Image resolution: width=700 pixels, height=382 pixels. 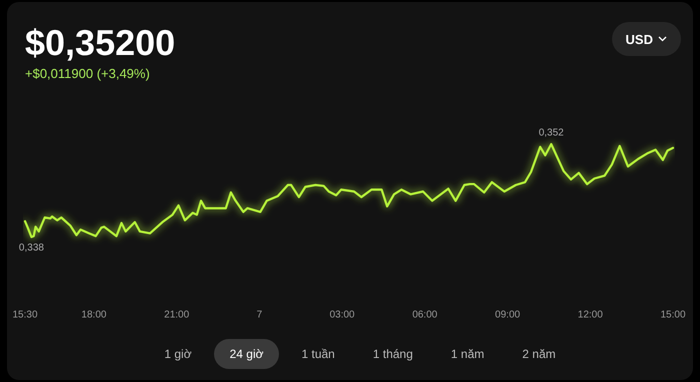 I want to click on text: 1 năm, so click(x=468, y=354).